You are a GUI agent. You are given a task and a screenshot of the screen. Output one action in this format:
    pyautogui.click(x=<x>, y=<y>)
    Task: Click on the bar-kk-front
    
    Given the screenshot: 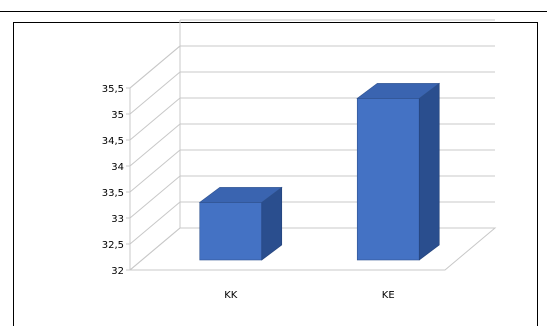 What is the action you would take?
    pyautogui.click(x=231, y=231)
    